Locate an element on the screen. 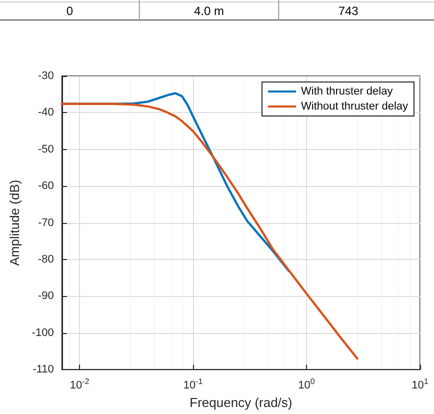 This screenshot has width=434, height=414. y-tick-label: -70 is located at coordinates (46, 222).